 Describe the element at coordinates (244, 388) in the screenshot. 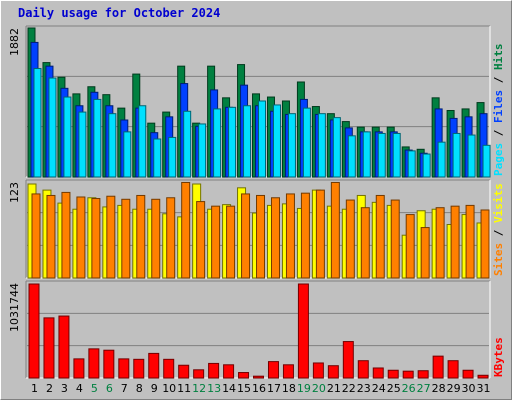

I see `x-tick-label: 15` at that location.